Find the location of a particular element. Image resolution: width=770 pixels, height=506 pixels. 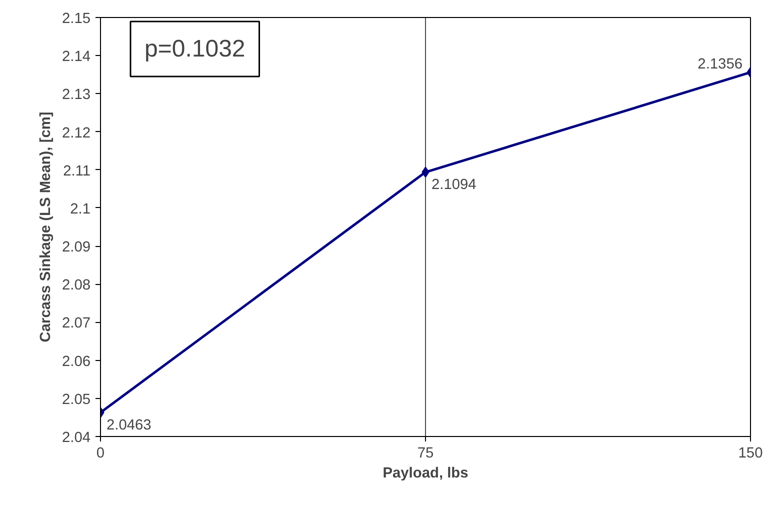

y-tick-label: 2.13 is located at coordinates (76, 95).